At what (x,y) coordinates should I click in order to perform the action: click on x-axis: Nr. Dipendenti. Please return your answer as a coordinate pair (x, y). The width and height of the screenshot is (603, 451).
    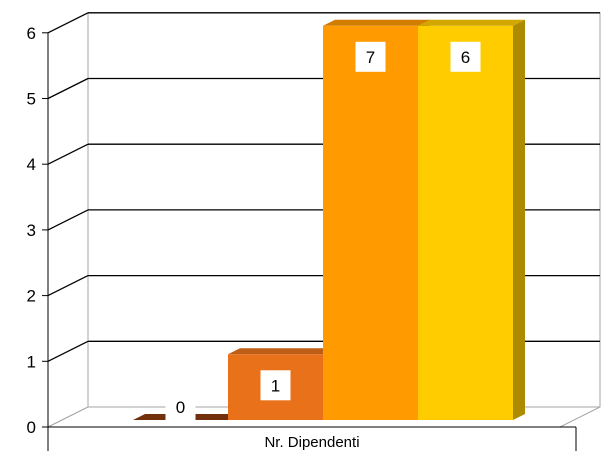
    Looking at the image, I should click on (312, 438).